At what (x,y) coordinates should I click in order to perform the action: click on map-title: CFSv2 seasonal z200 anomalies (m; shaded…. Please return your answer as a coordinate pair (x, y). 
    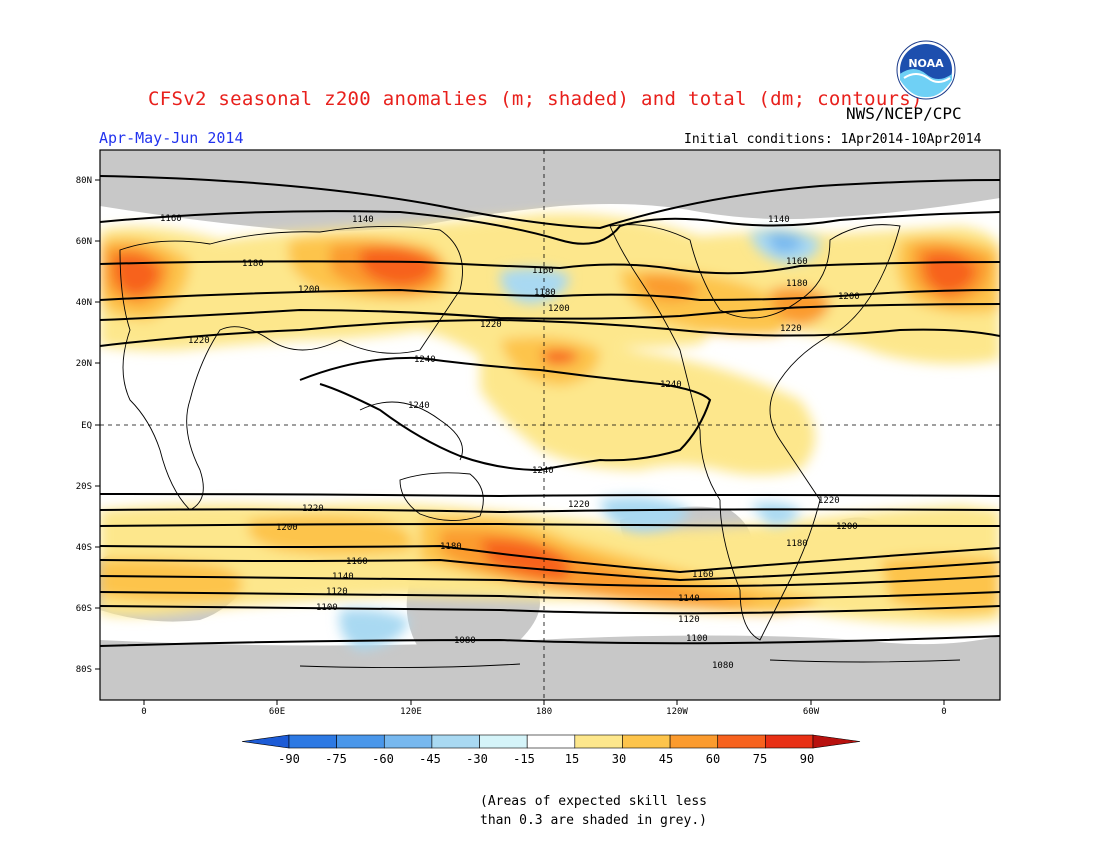
    Looking at the image, I should click on (535, 99).